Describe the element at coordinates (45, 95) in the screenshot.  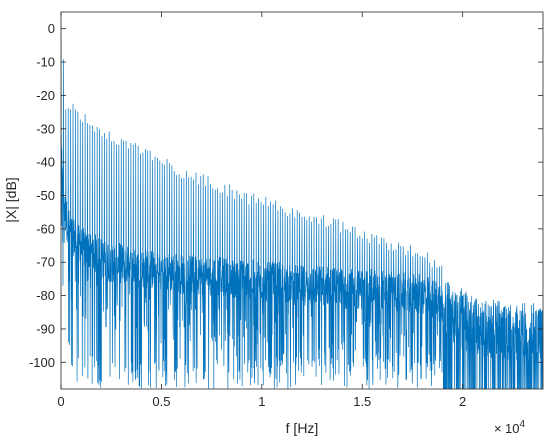
I see `y-tick-label: -20` at that location.